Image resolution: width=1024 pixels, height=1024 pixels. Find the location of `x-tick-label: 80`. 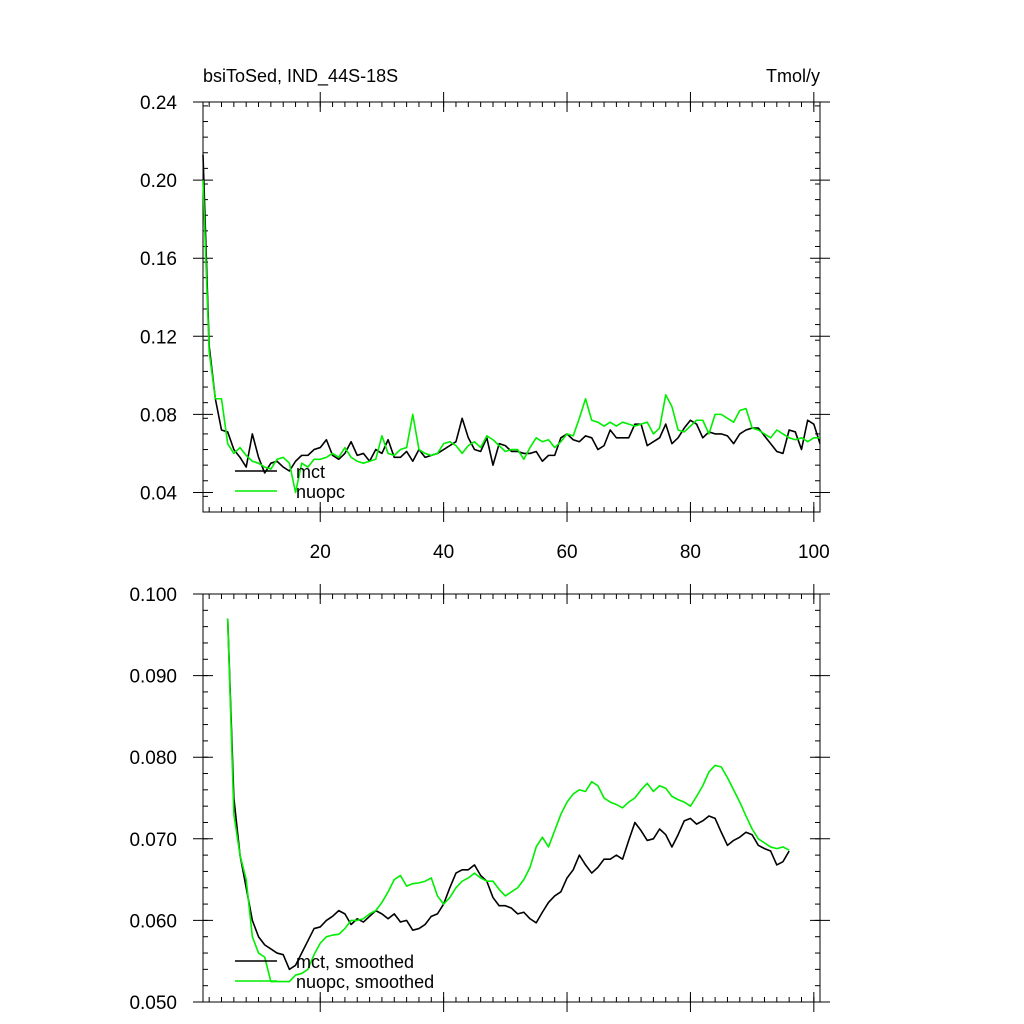

x-tick-label: 80 is located at coordinates (690, 552).